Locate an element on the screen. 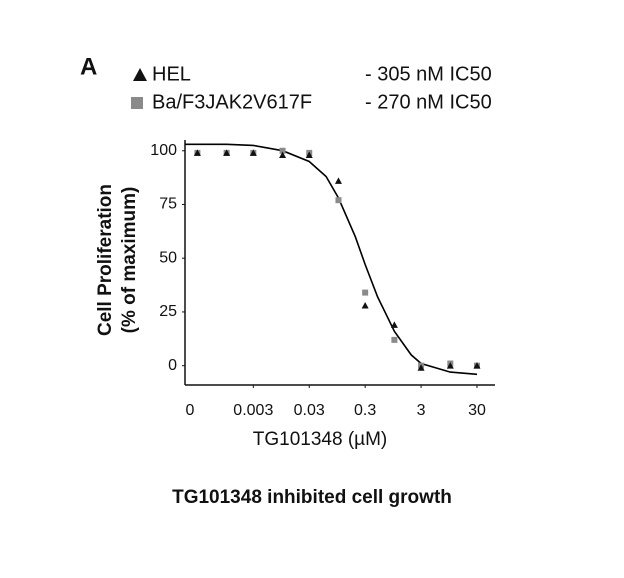 The image size is (624, 578). y-tick-label: 50 is located at coordinates (168, 257).